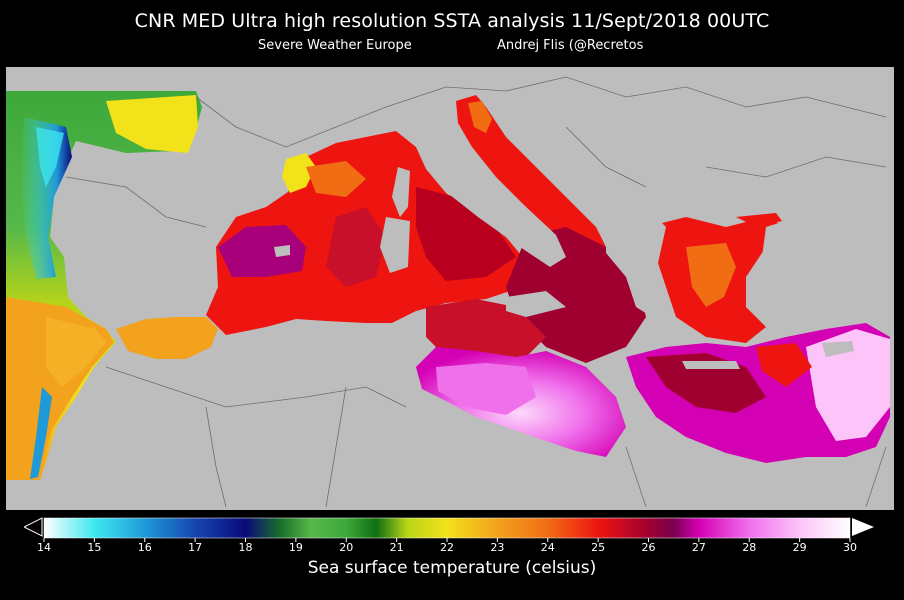 The width and height of the screenshot is (904, 600). What do you see at coordinates (335, 45) in the screenshot?
I see `source-label: Severe Weather Europe` at bounding box center [335, 45].